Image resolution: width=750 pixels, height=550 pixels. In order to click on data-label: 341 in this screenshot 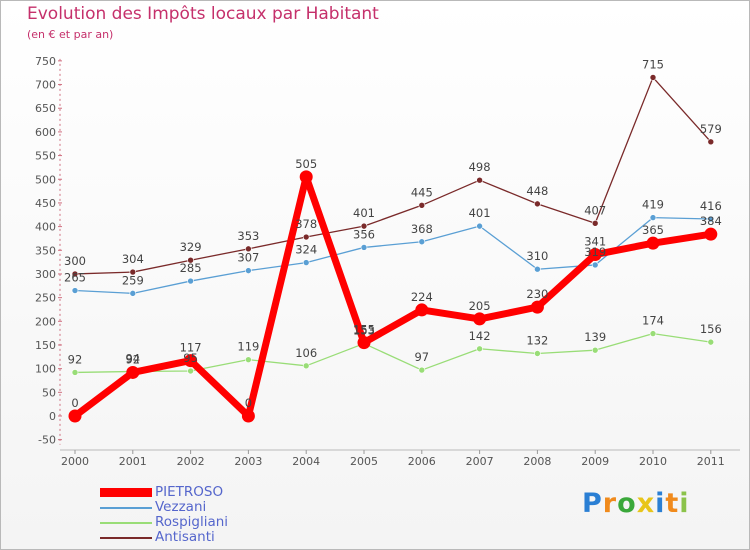, I will do `click(595, 242)`.